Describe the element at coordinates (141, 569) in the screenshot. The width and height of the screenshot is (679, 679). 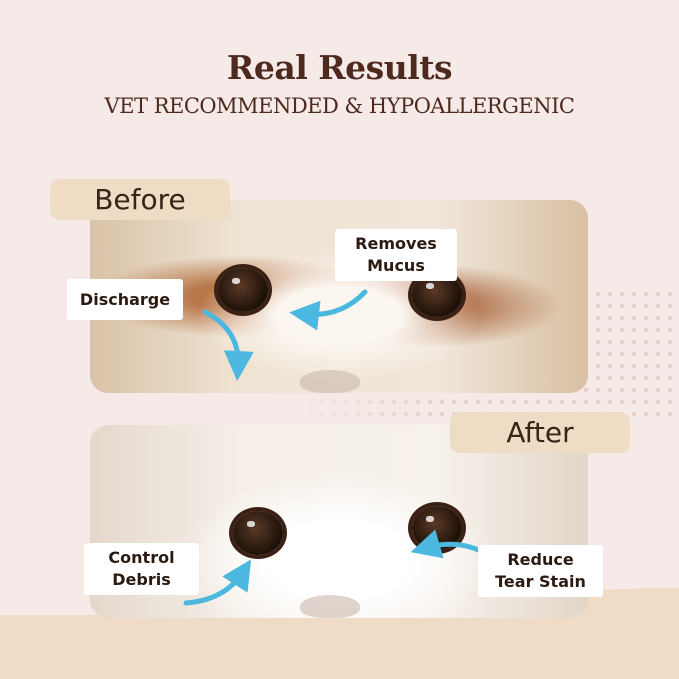
I see `label-control-debris: Control Debris` at that location.